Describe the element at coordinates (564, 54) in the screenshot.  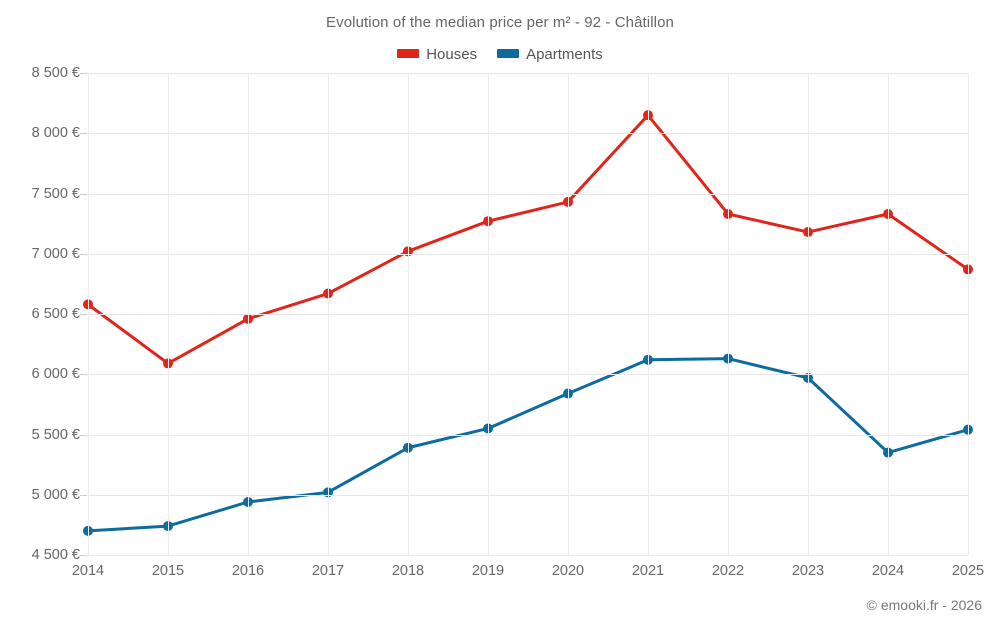
I see `legend-label: Apartments` at that location.